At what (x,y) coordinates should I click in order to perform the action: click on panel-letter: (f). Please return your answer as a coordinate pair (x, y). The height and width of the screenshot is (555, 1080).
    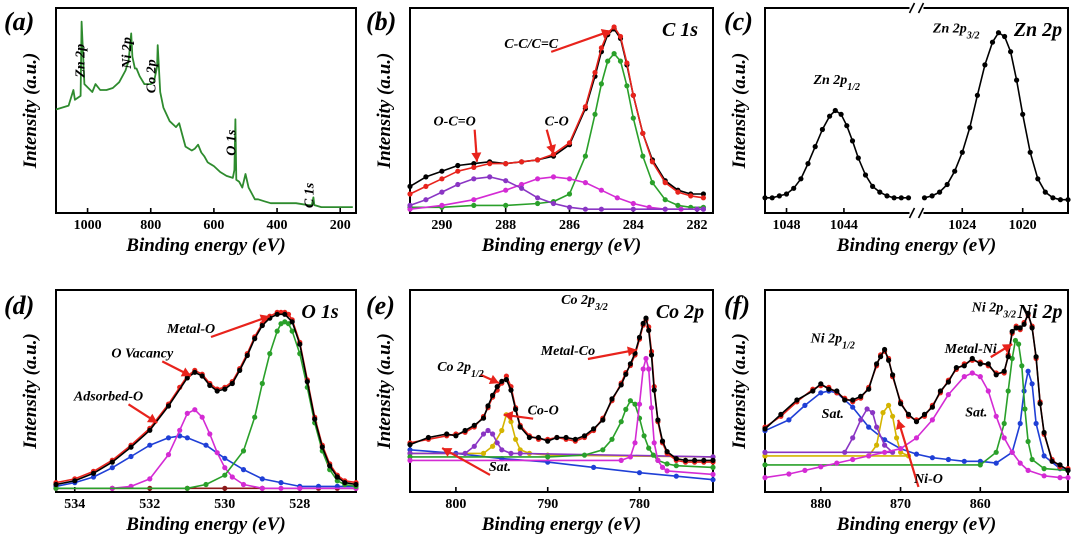
    Looking at the image, I should click on (737, 305).